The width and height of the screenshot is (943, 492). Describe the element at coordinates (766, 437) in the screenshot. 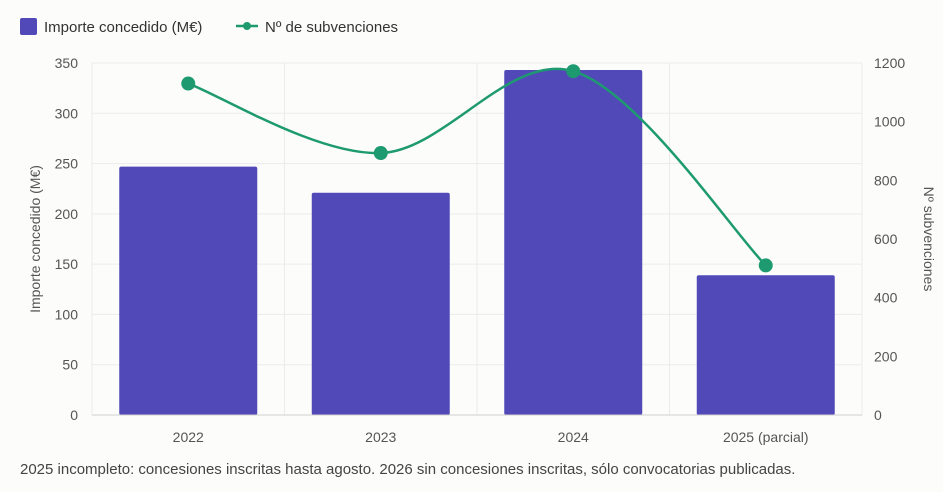

I see `x-tick-label: 2025 (parcial)` at that location.